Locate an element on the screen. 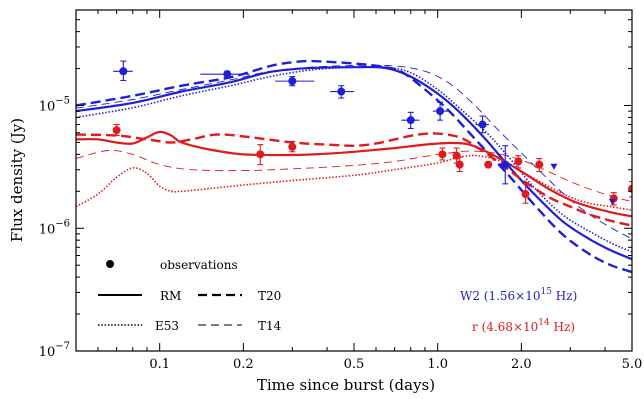 Image resolution: width=644 pixels, height=399 pixels. legend-t14-label: T14 is located at coordinates (270, 326).